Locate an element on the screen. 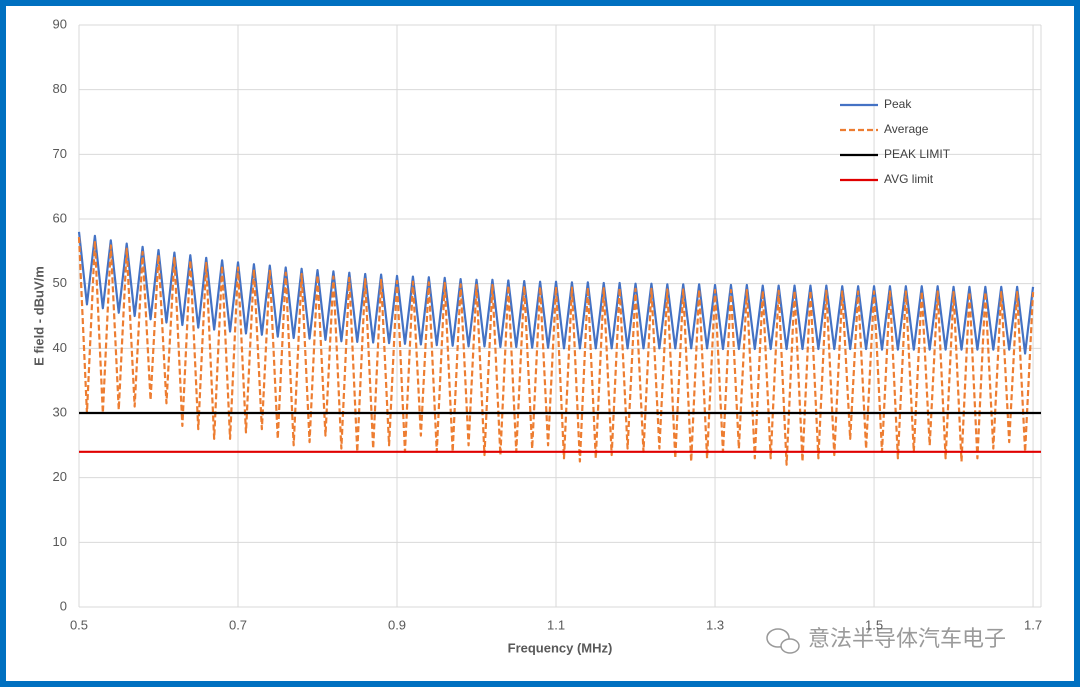  x-tick-label: 1.7 is located at coordinates (1033, 624).